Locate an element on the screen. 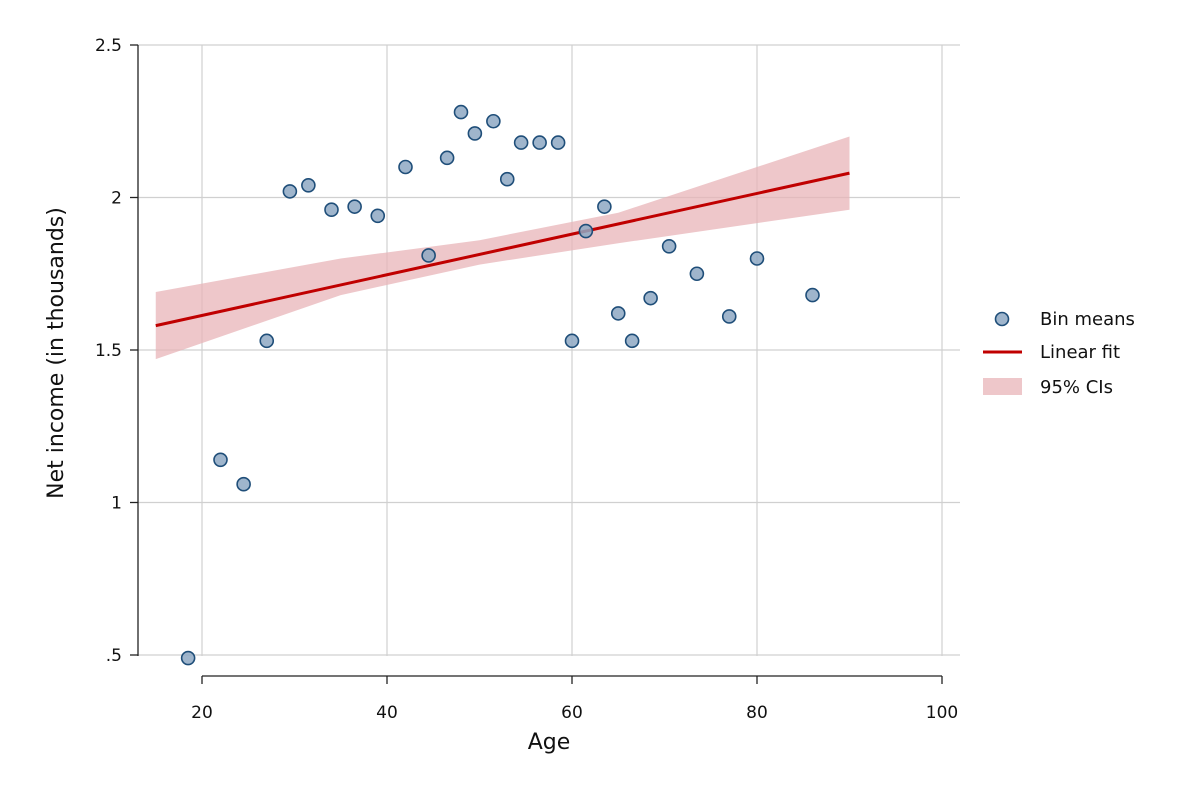  x-tick-label: 100 is located at coordinates (942, 713).